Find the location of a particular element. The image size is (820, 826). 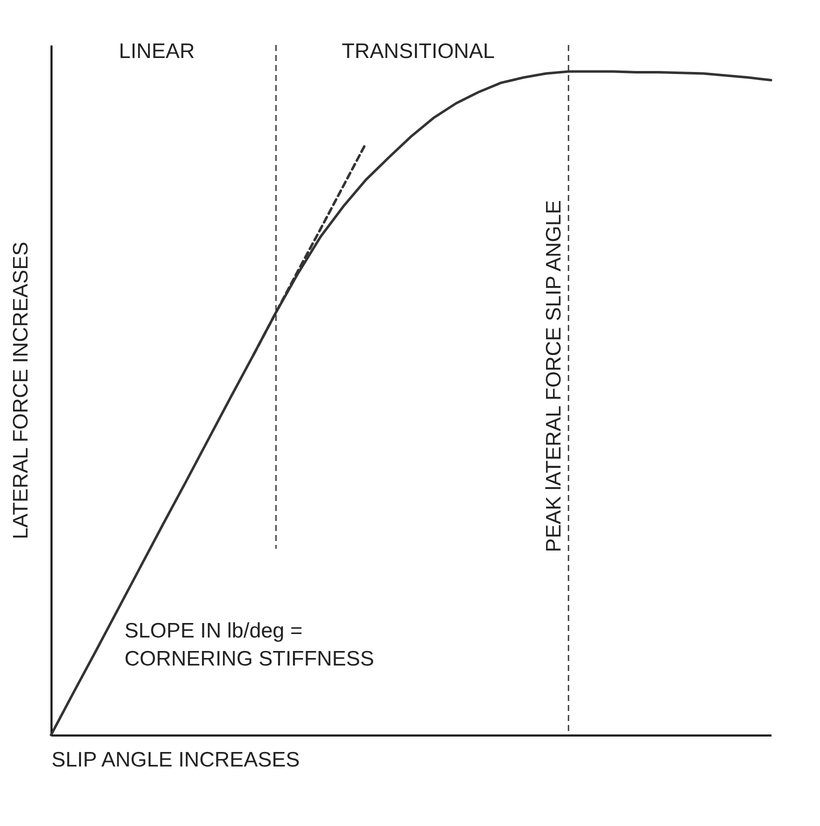

text: TRANSITIONAL is located at coordinates (418, 51).